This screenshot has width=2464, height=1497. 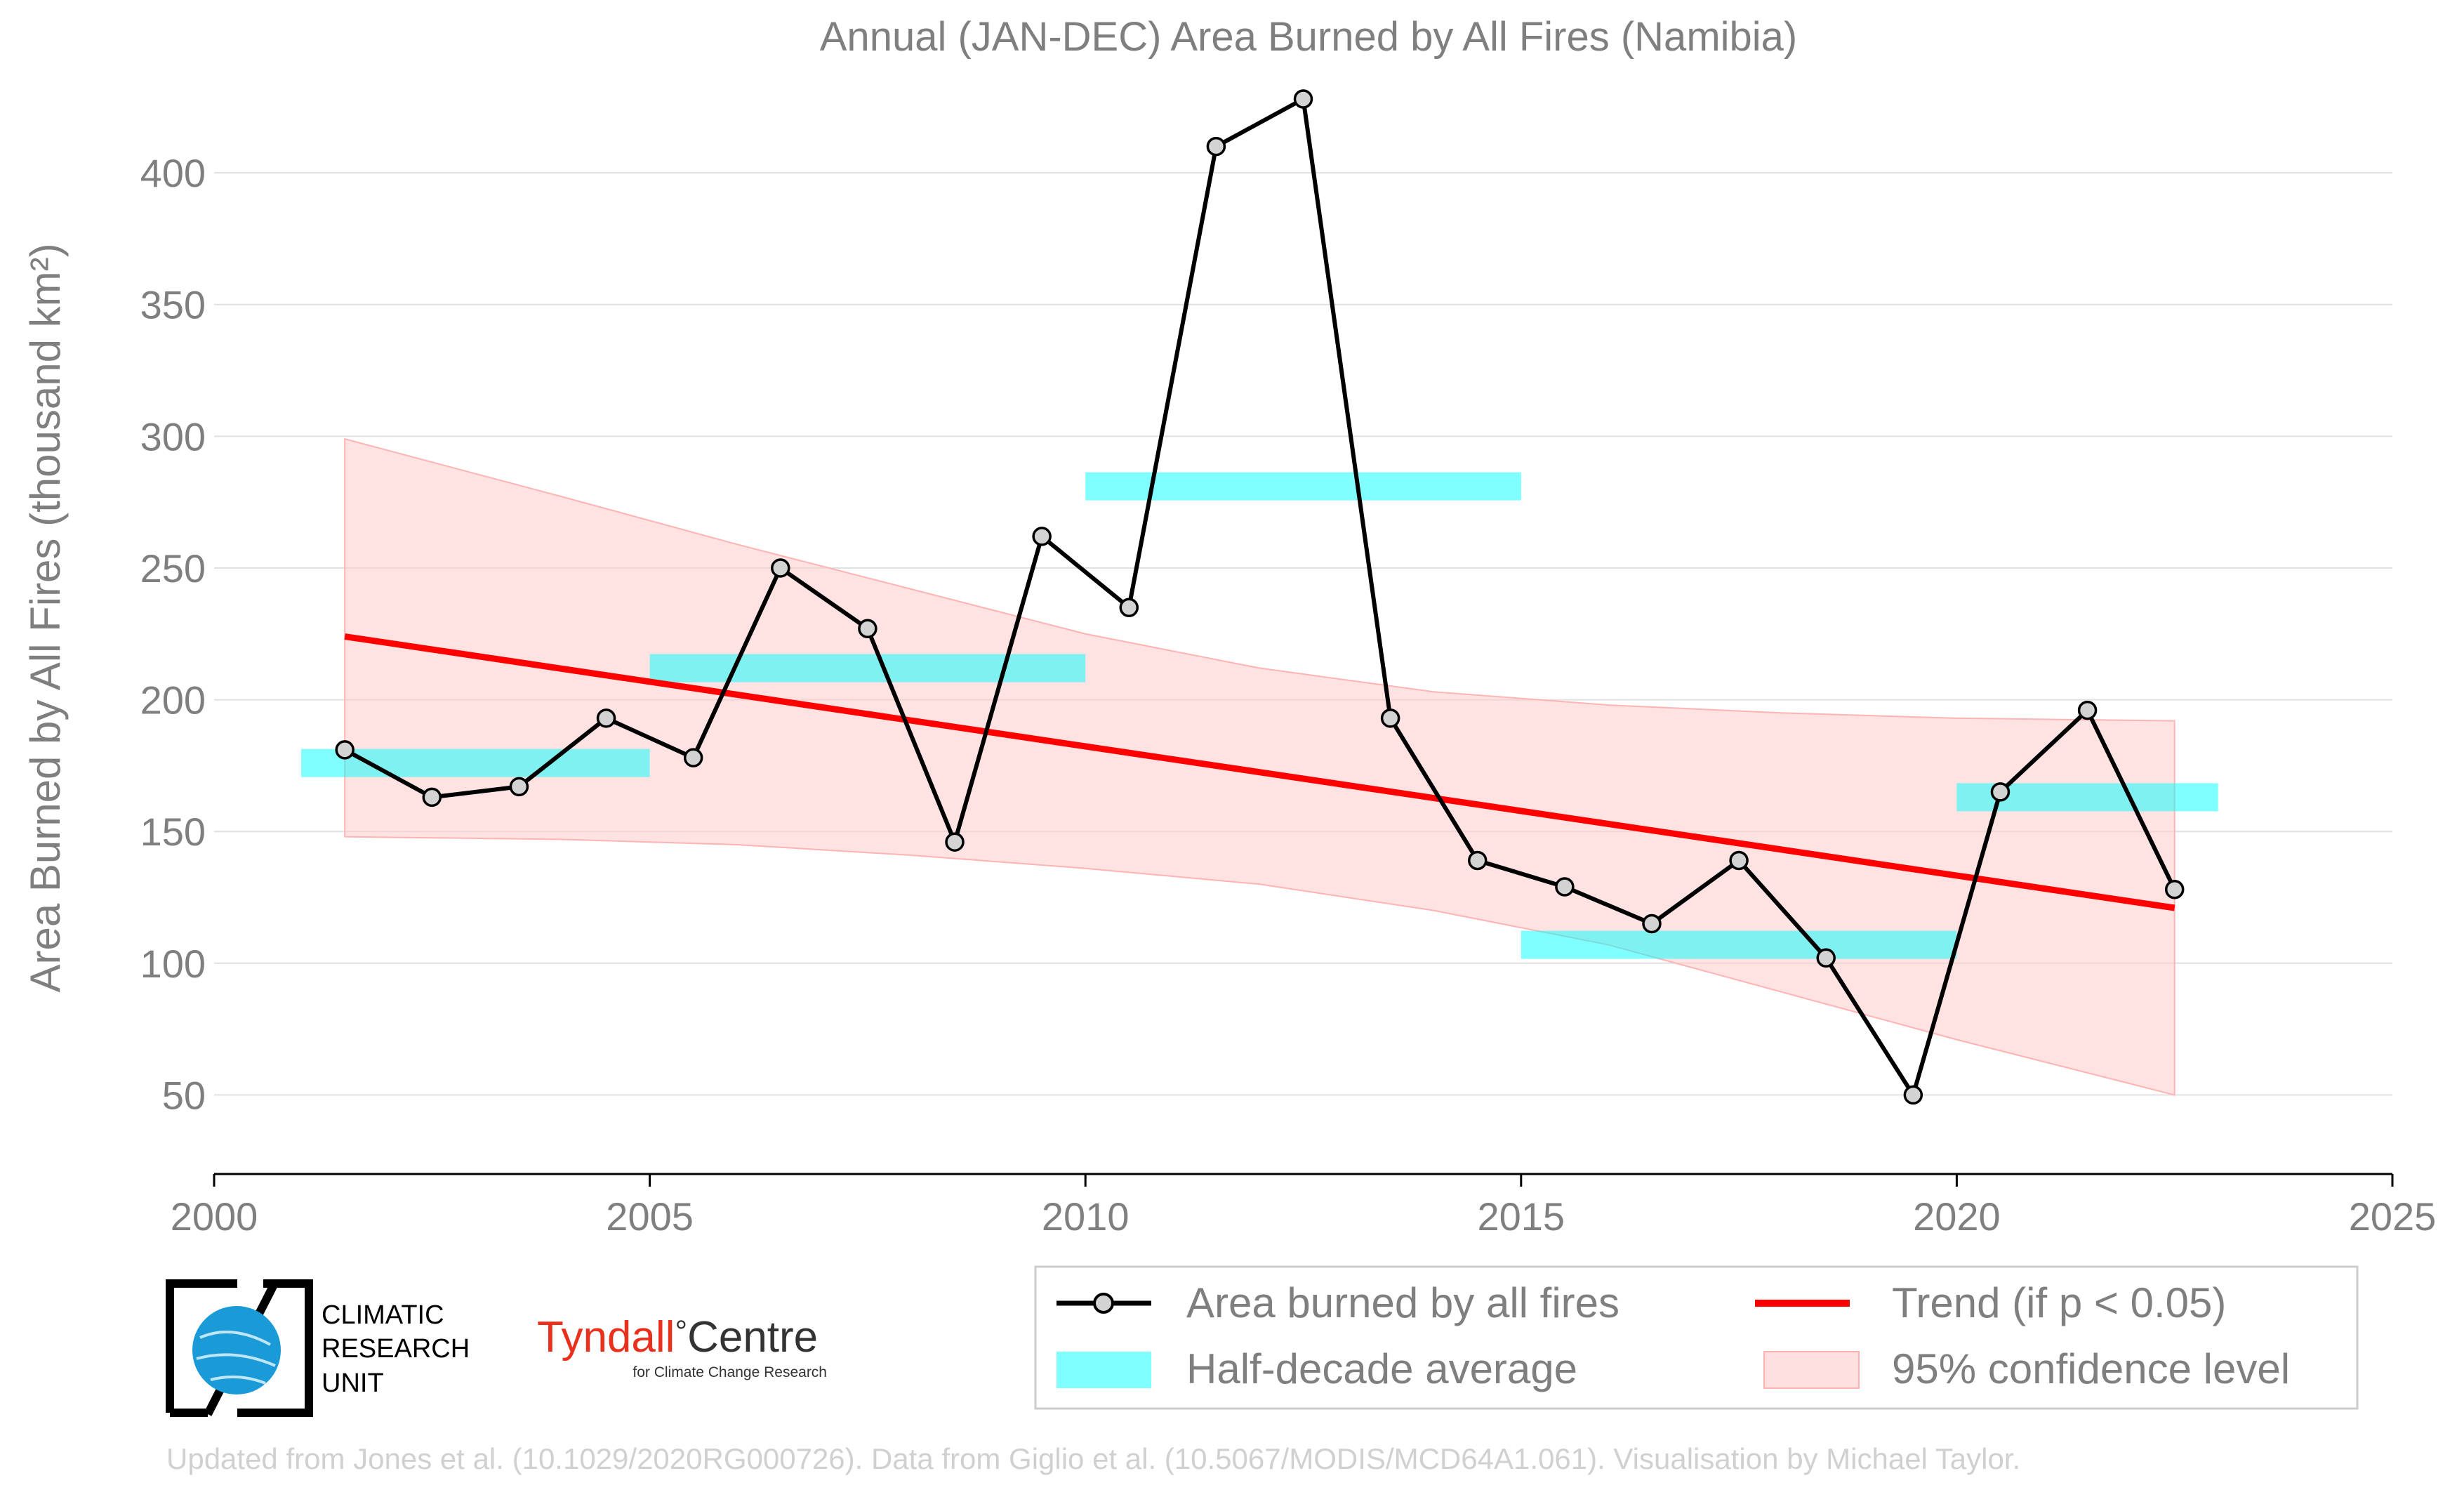 What do you see at coordinates (1957, 1216) in the screenshot?
I see `x-tick-label-2020: 2020` at bounding box center [1957, 1216].